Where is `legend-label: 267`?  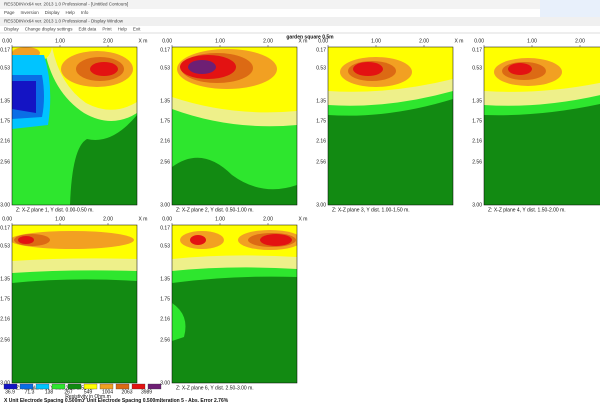
legend-label: 267 is located at coordinates (68, 392).